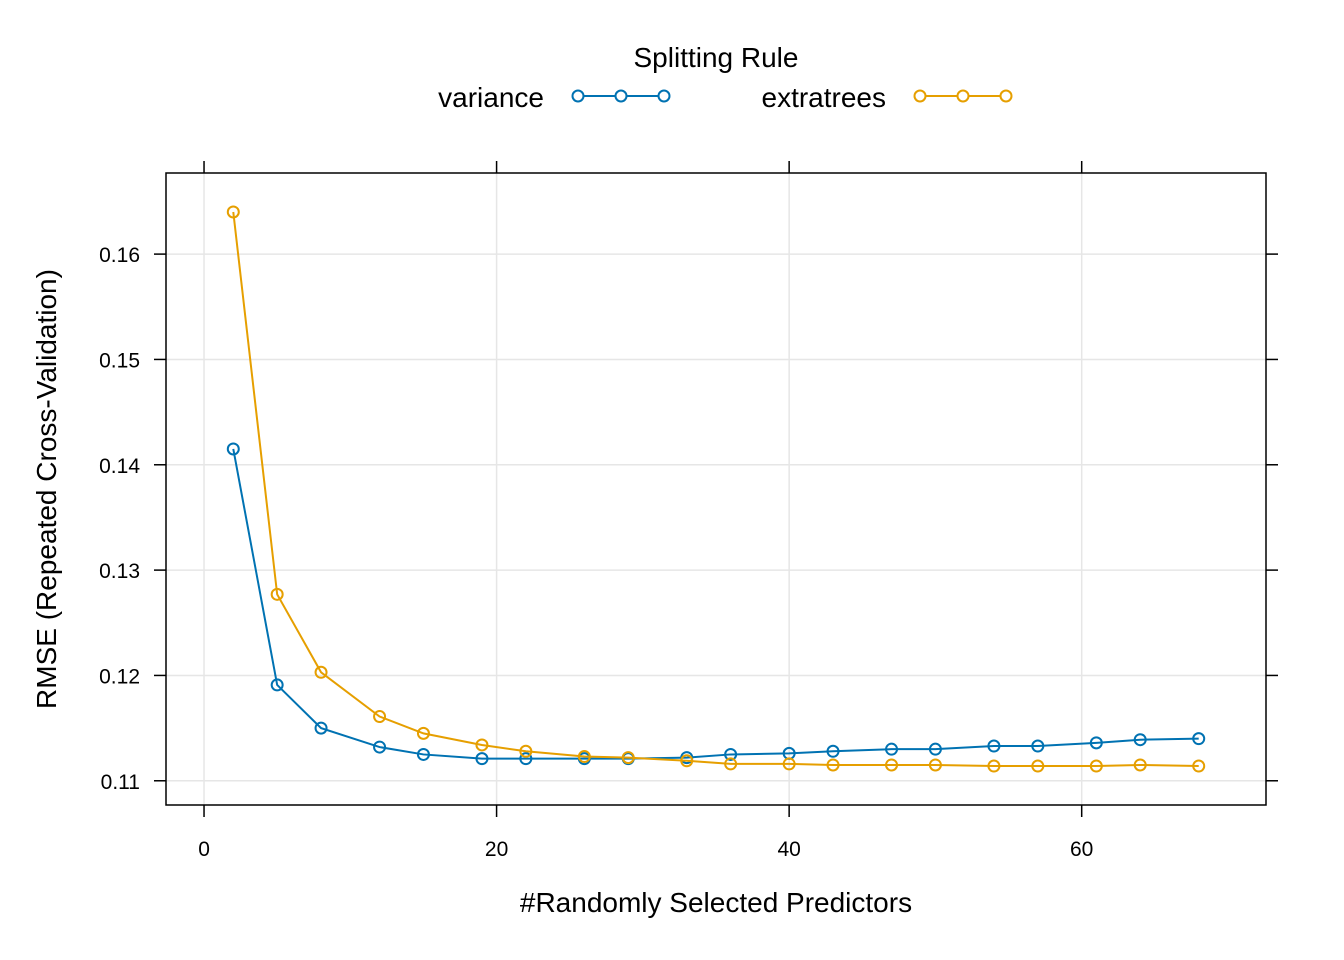  Describe the element at coordinates (119, 571) in the screenshot. I see `y-tick-label: 0.13` at that location.